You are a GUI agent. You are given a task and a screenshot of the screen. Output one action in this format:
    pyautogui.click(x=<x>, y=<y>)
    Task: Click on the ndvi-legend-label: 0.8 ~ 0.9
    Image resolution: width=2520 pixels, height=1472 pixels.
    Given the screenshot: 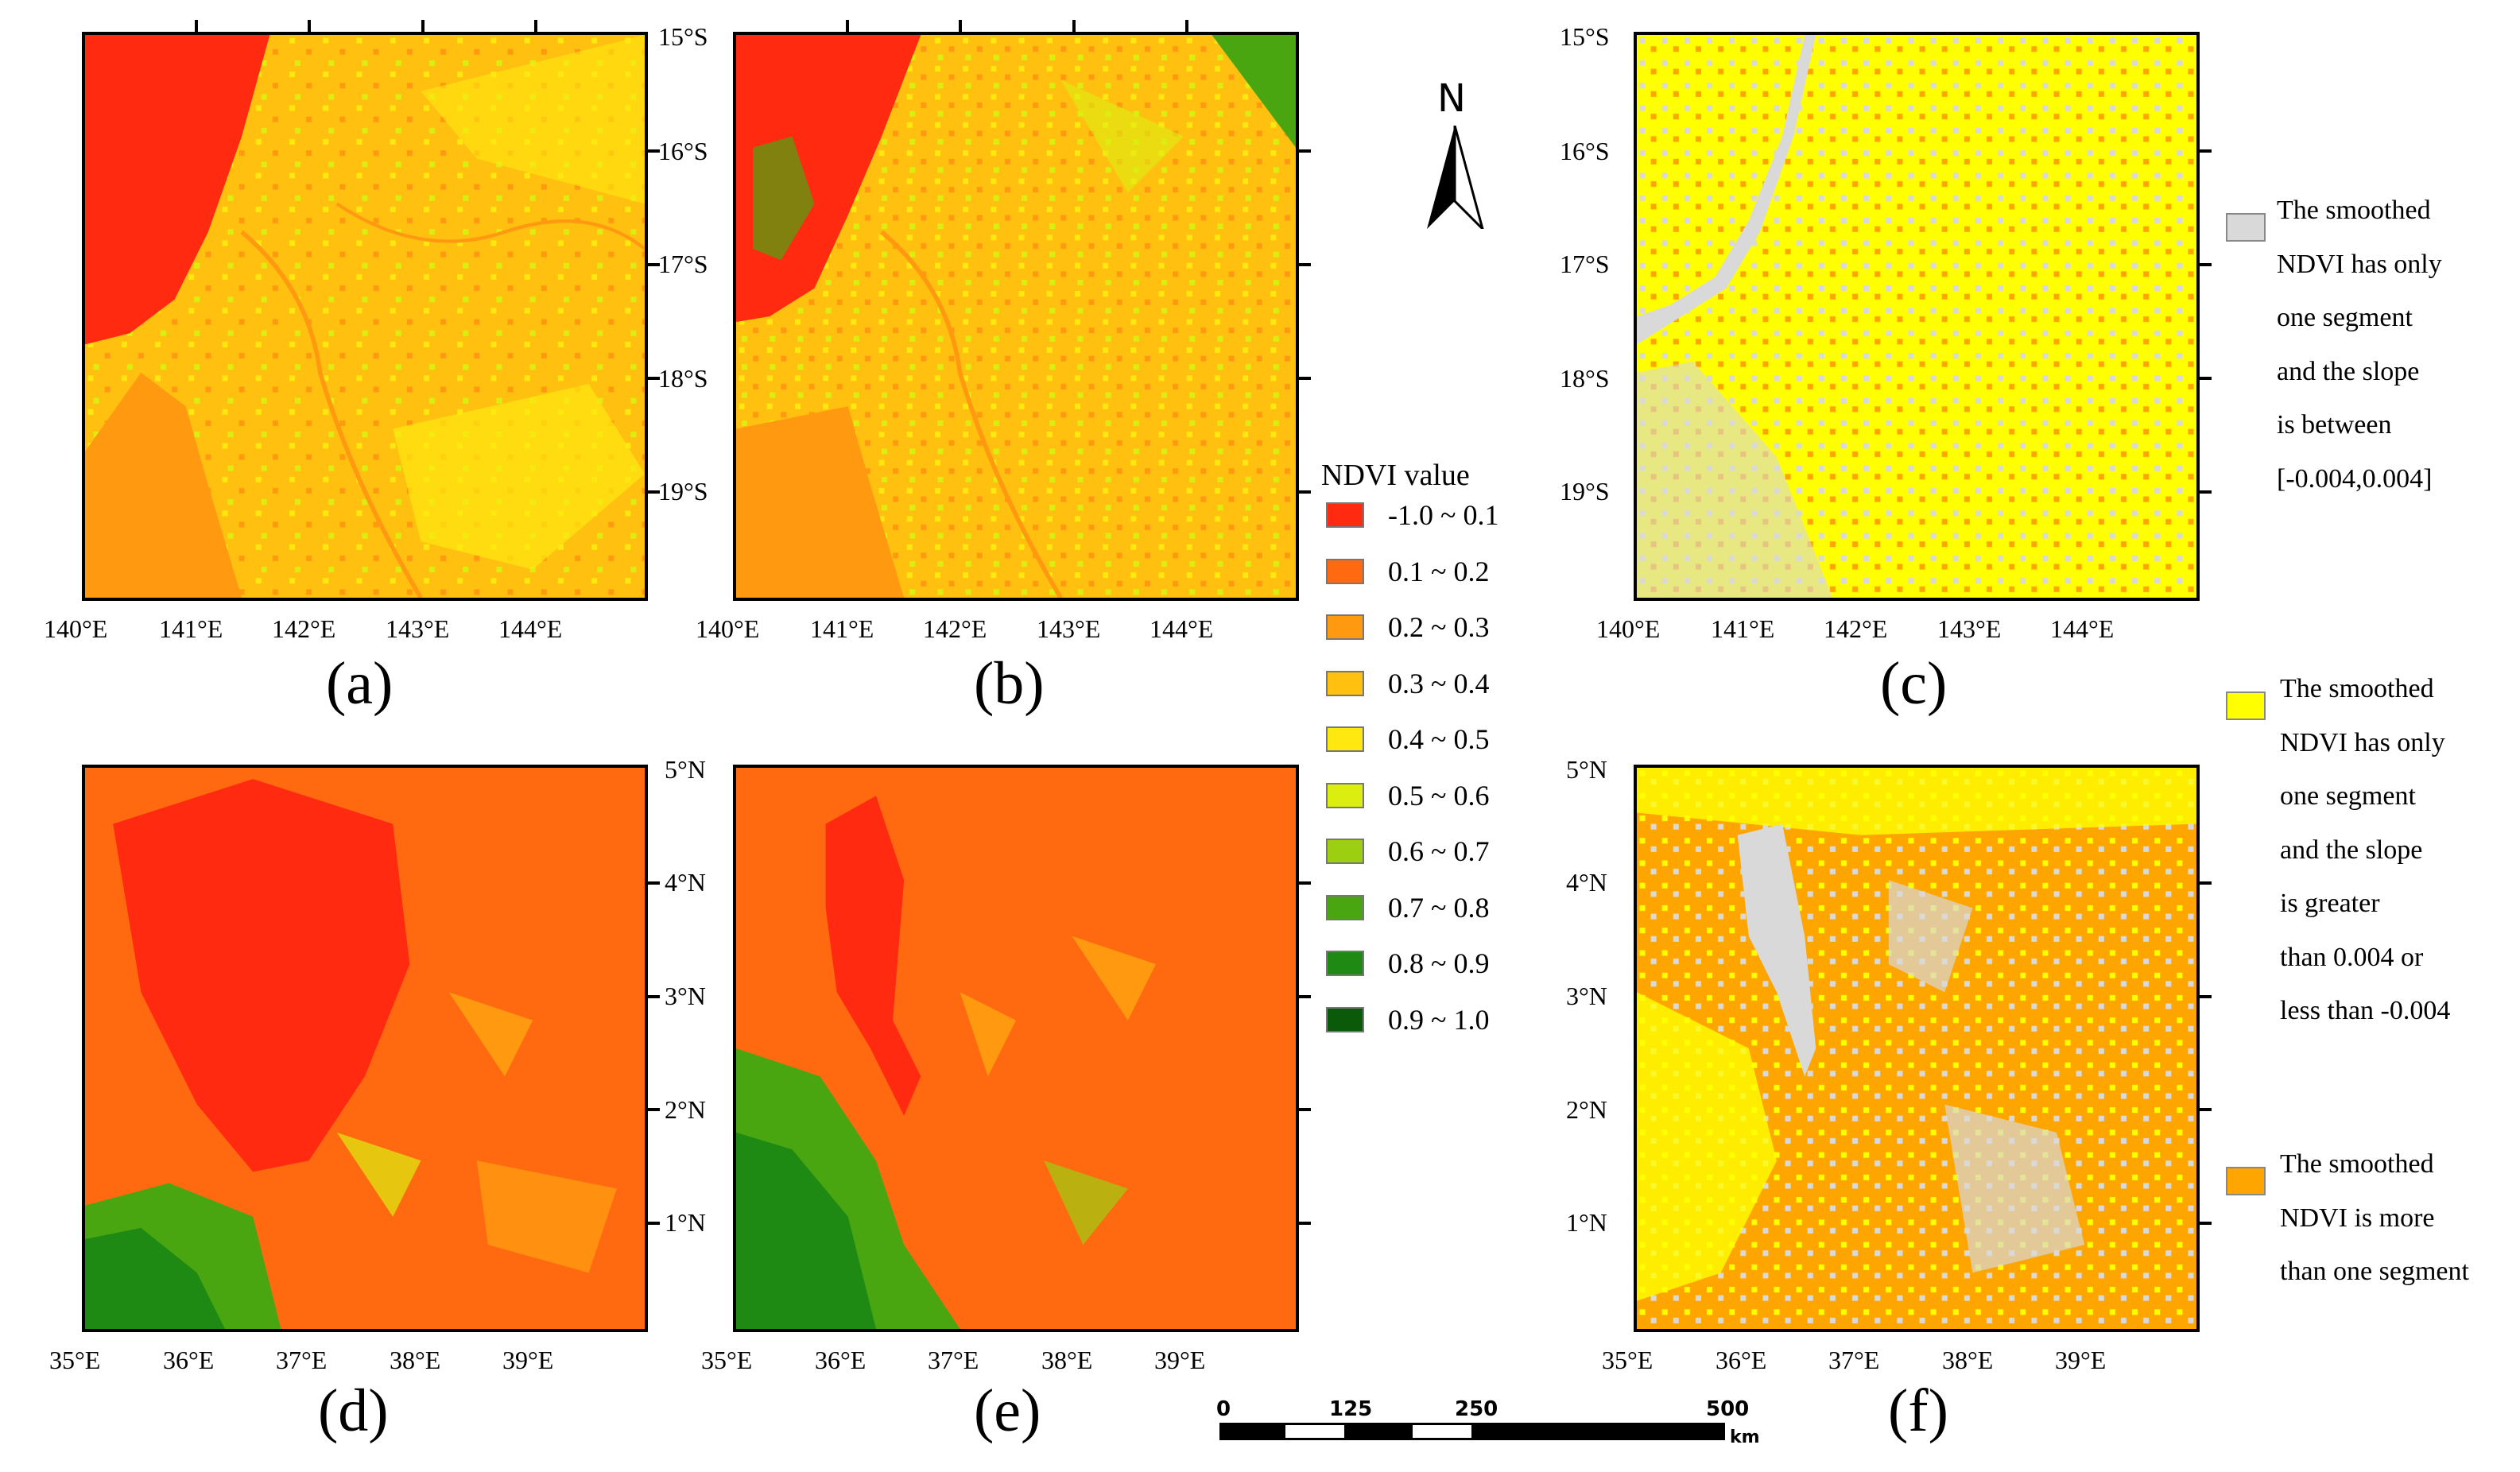 What is the action you would take?
    pyautogui.click(x=1439, y=963)
    